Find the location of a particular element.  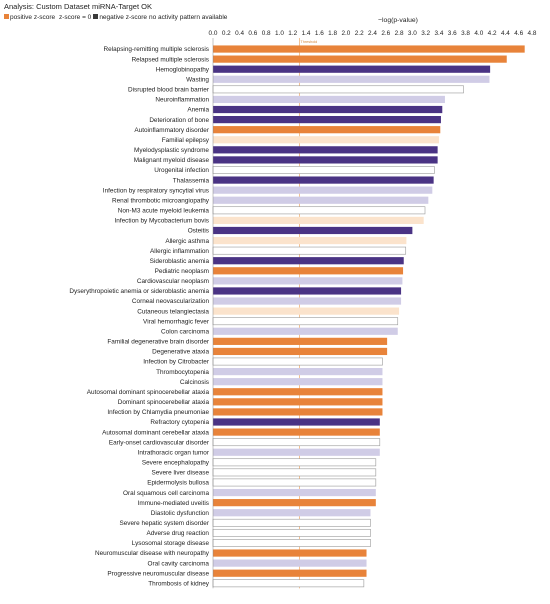

category-label: Cardiovascular neoplasm is located at coordinates (173, 281).